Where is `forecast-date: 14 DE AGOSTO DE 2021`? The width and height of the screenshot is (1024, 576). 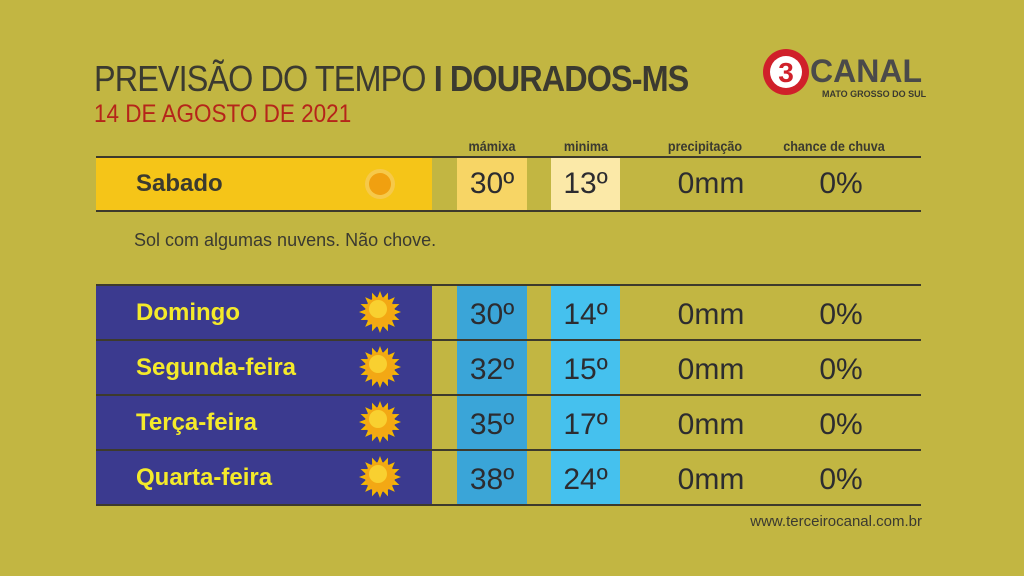 forecast-date: 14 DE AGOSTO DE 2021 is located at coordinates (223, 114).